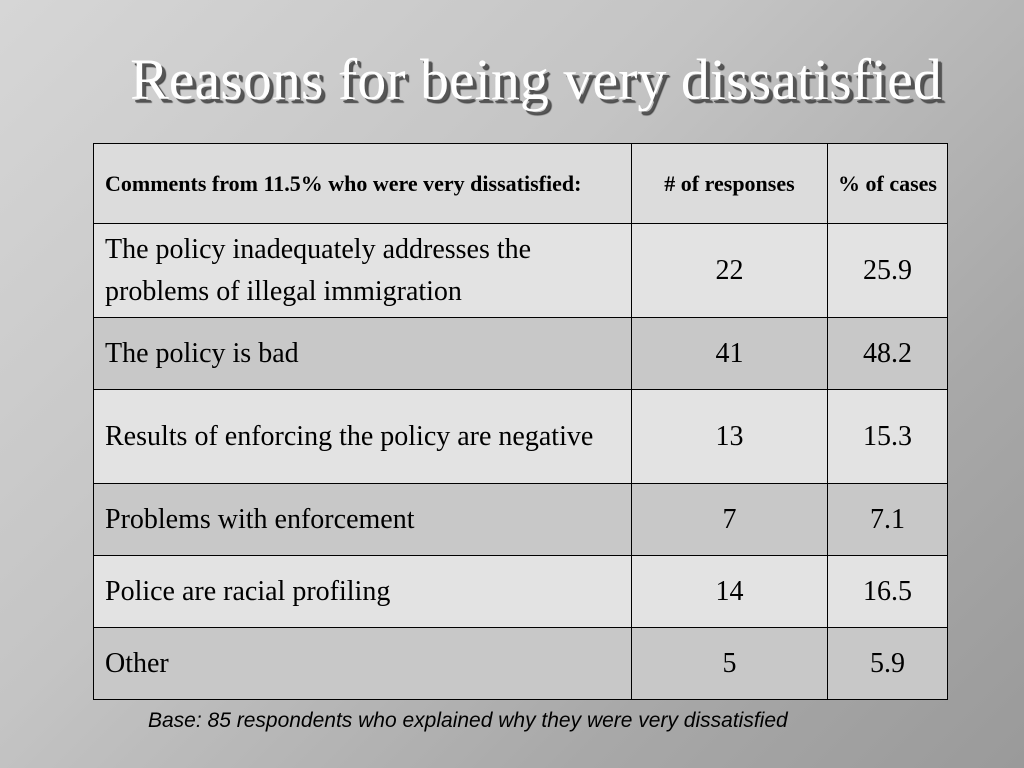 This screenshot has height=768, width=1024. I want to click on reason-cell: Police are racial profiling, so click(362, 591).